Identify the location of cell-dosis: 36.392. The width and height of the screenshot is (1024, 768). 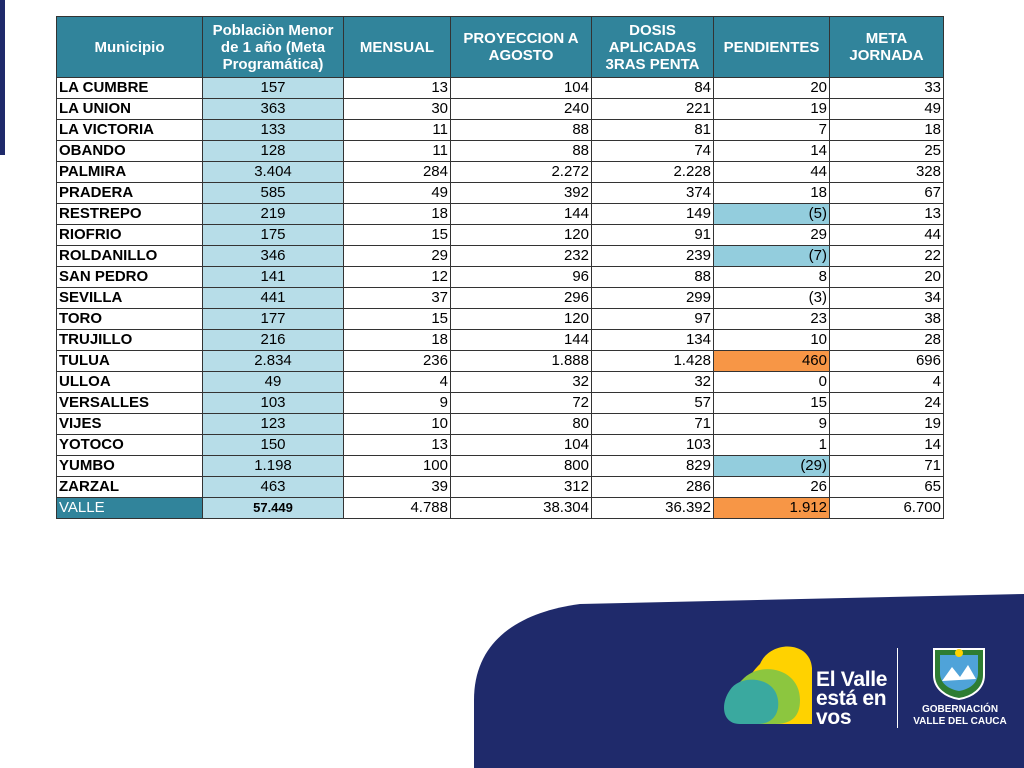
(652, 508).